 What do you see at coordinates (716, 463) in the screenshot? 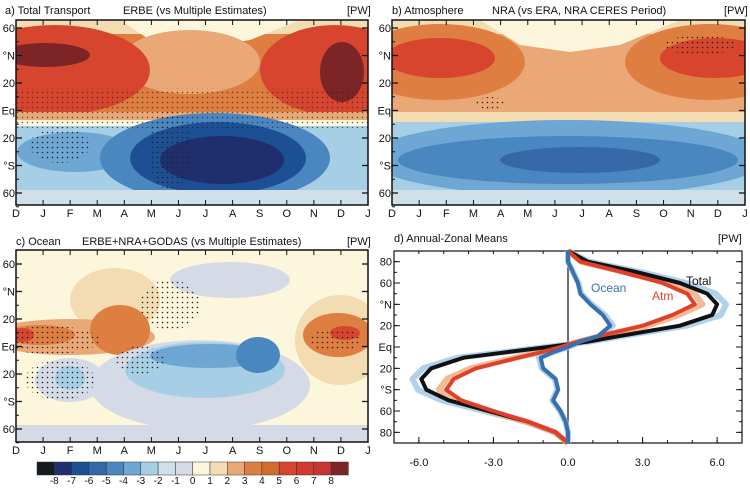
I see `x-tick-label: 6.0` at bounding box center [716, 463].